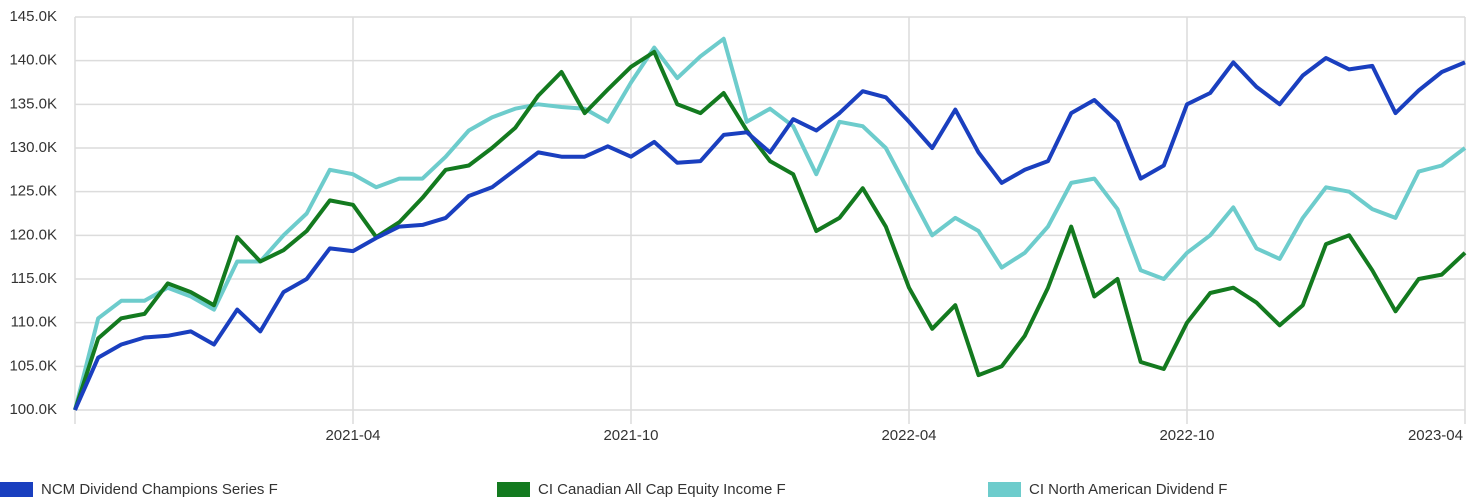 The height and width of the screenshot is (502, 1474). Describe the element at coordinates (159, 489) in the screenshot. I see `legend-label: NCM Dividend Champions Series F` at that location.